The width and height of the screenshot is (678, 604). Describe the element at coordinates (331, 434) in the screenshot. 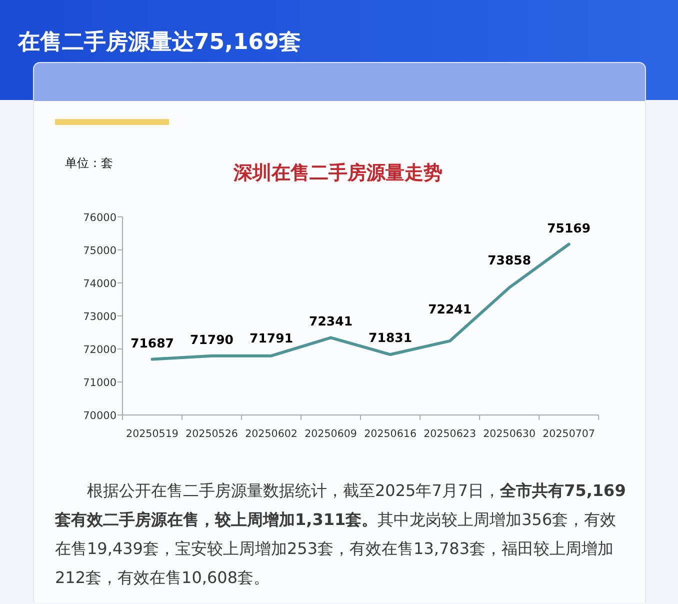

I see `x-tick-label: 20250609` at that location.